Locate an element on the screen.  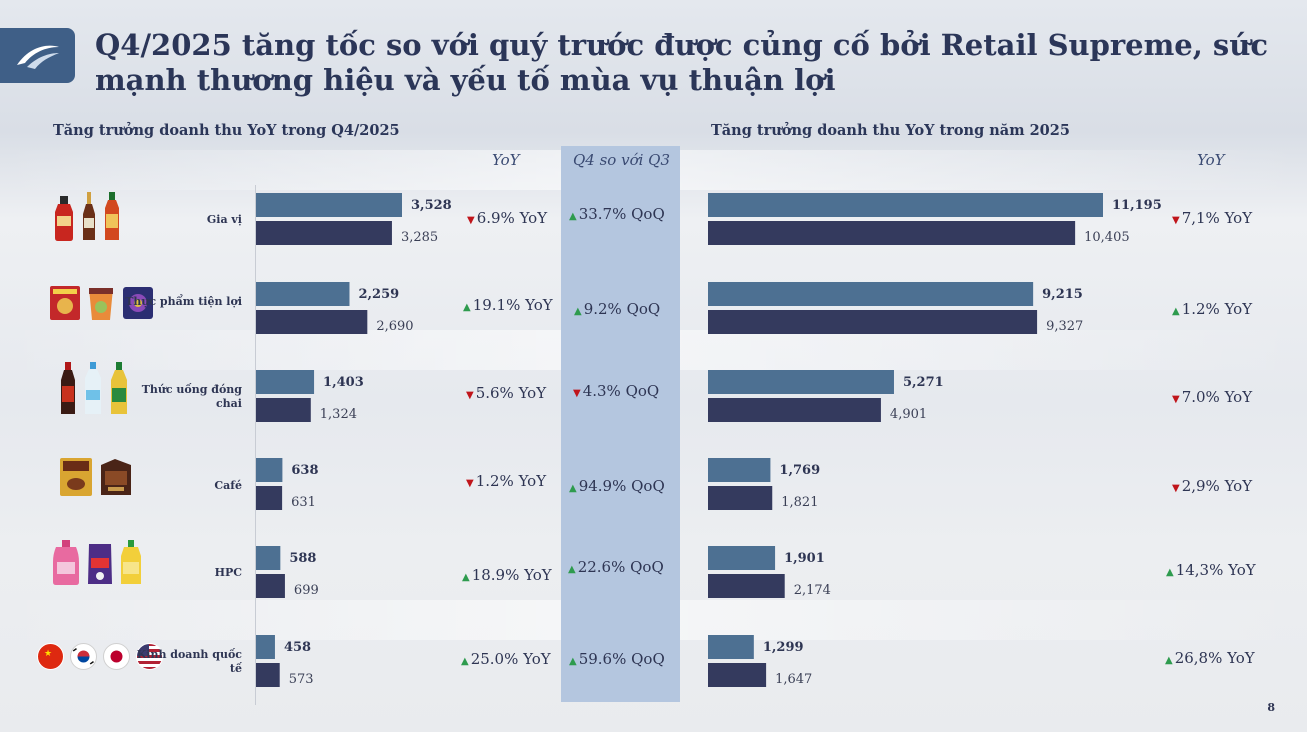
q4-bar-label-s1-2: 1,403 is located at coordinates (343, 382).